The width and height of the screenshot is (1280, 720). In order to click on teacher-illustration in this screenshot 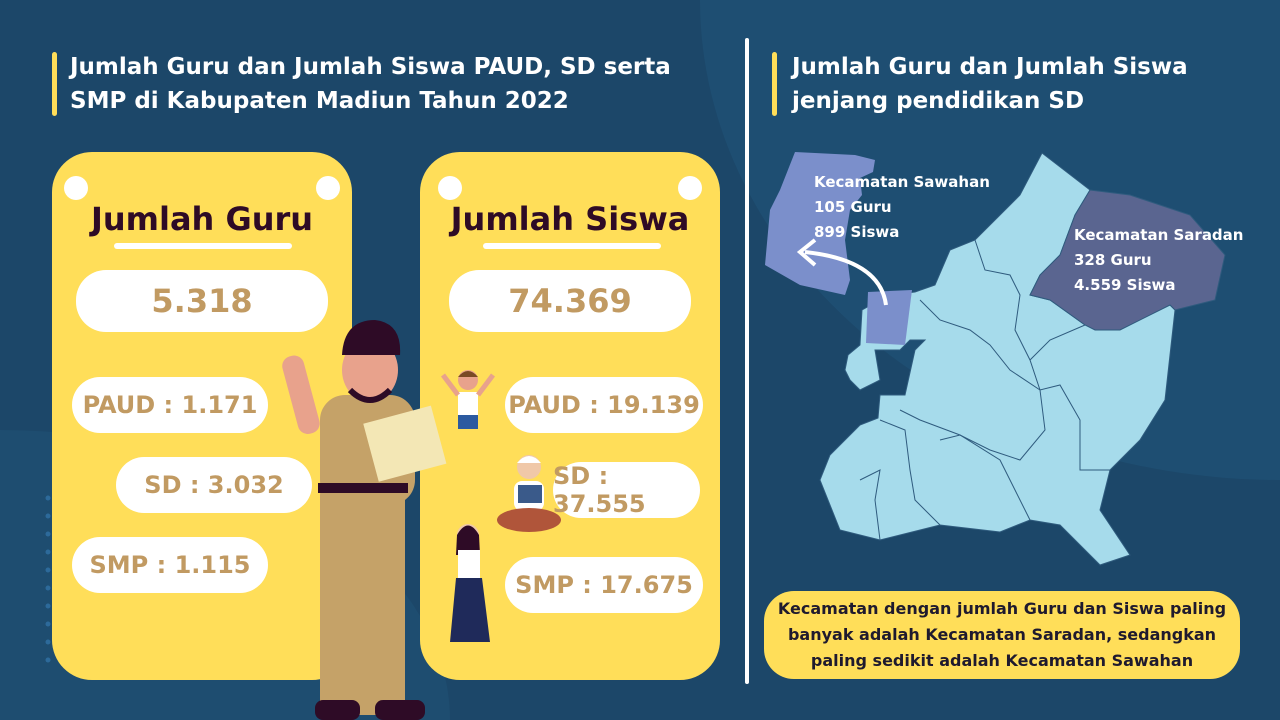, I will do `click(364, 520)`.